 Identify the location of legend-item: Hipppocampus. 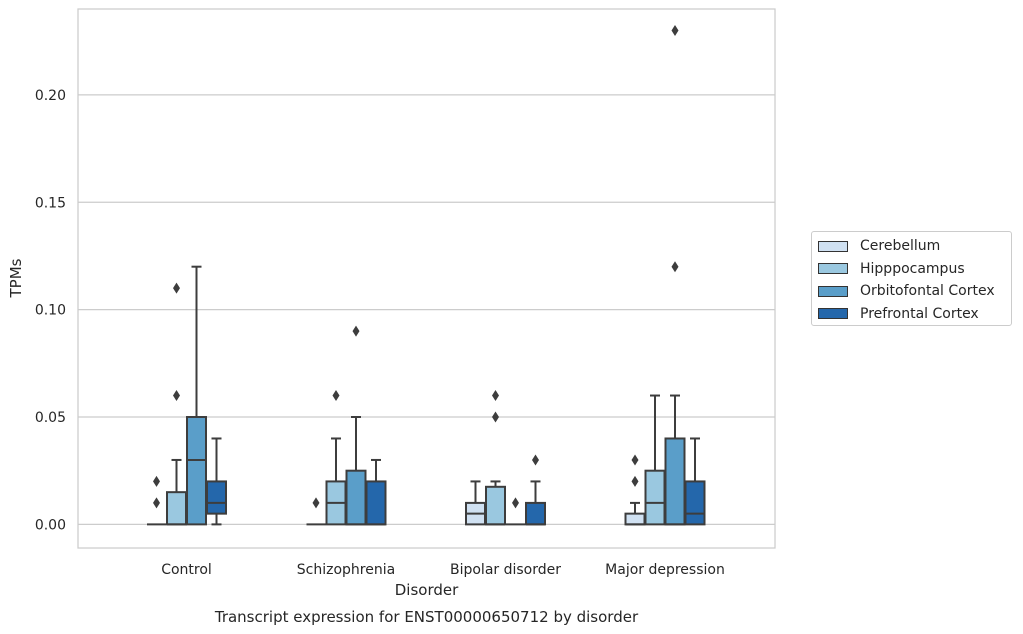
(914, 269).